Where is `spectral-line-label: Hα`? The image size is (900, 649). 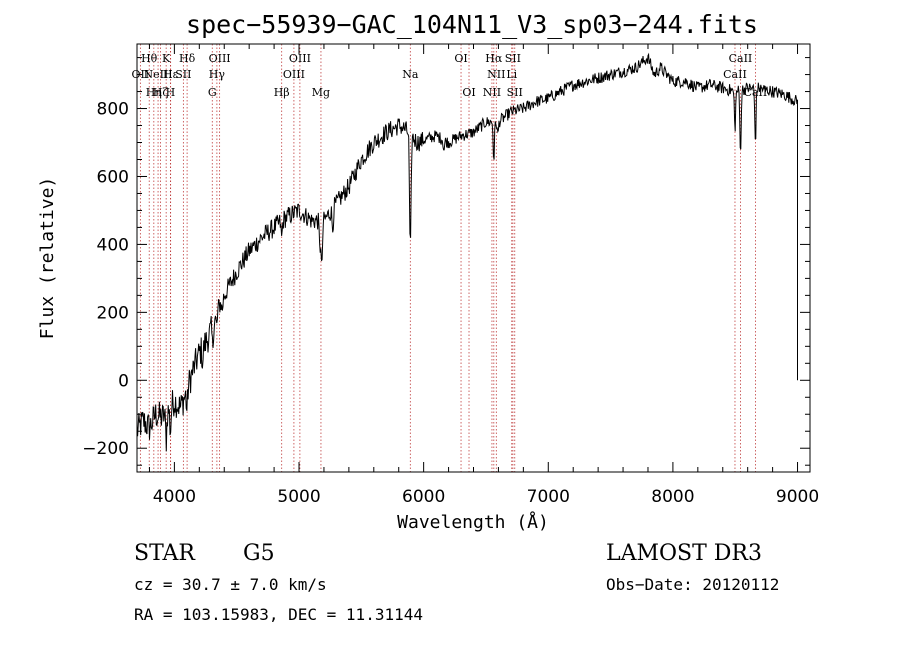
spectral-line-label: Hα is located at coordinates (494, 58).